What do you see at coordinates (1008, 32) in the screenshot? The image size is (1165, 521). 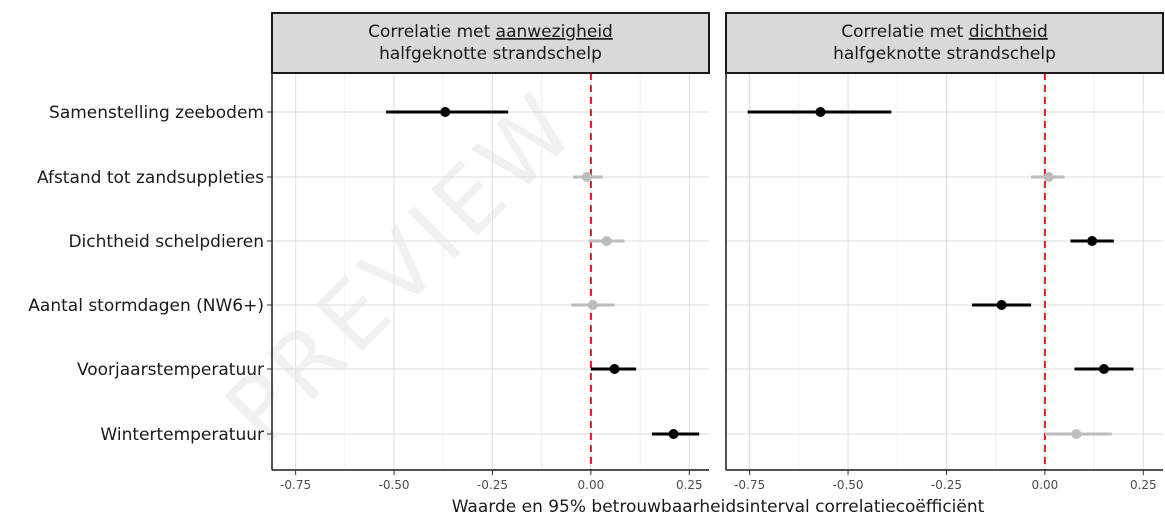 I see `panel-title-underlined: dichtheid` at bounding box center [1008, 32].